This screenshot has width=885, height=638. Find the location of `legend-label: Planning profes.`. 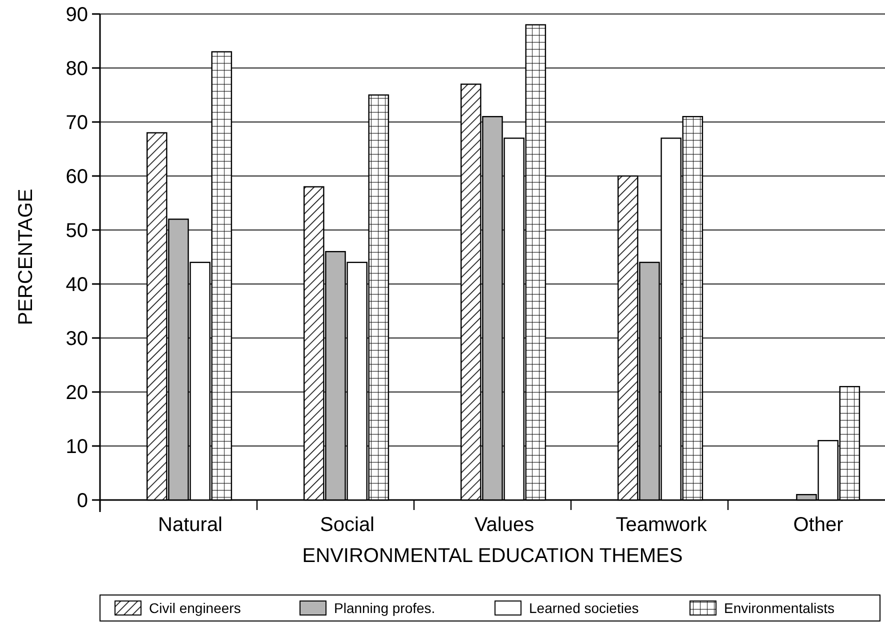

legend-label: Planning profes. is located at coordinates (385, 608).